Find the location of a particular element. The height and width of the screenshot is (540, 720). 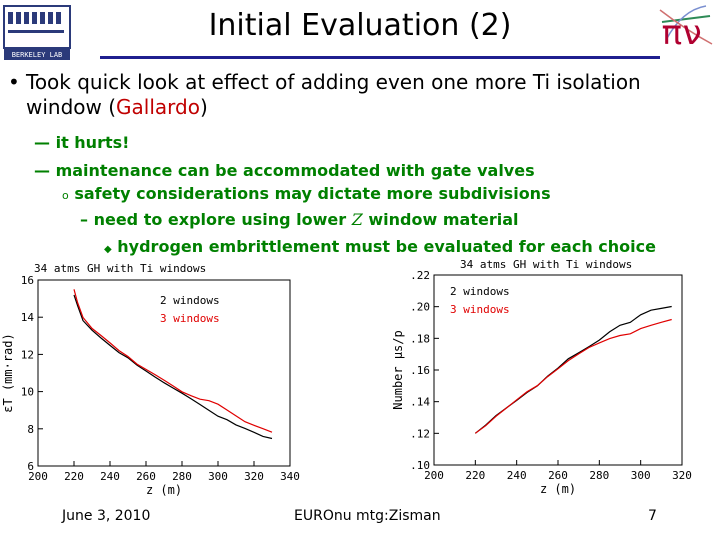

y-tick-label: 14 is located at coordinates (28, 317).